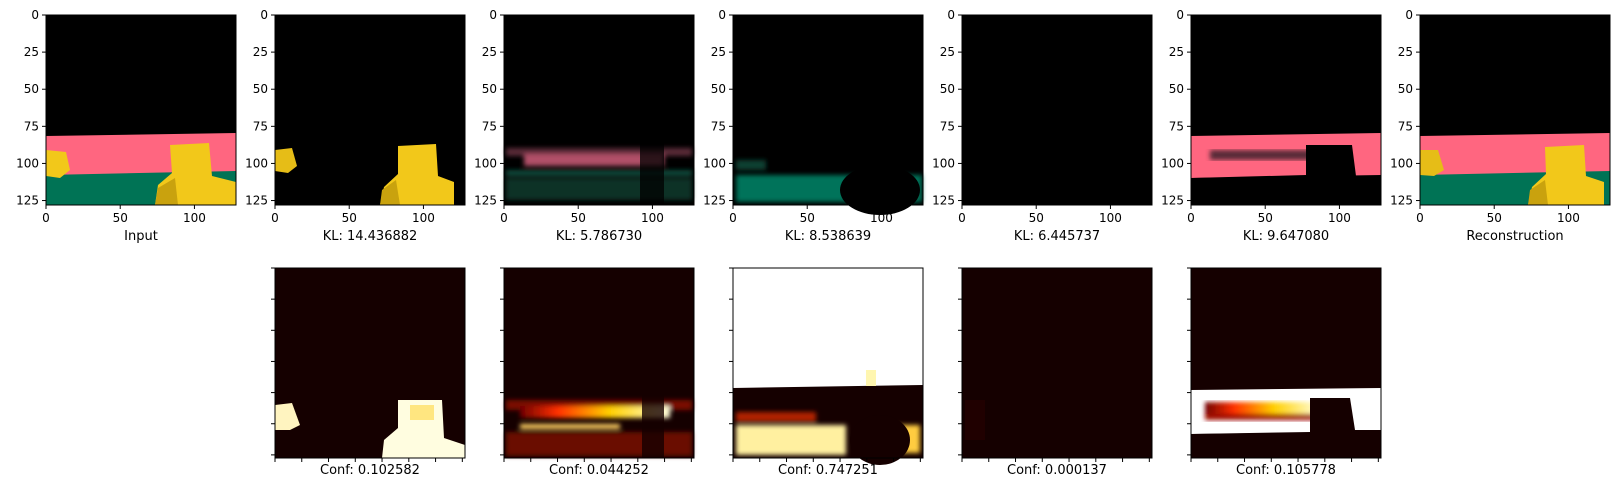  What do you see at coordinates (599, 470) in the screenshot?
I see `caption-conf-slot-2: Conf: 0.044252` at bounding box center [599, 470].